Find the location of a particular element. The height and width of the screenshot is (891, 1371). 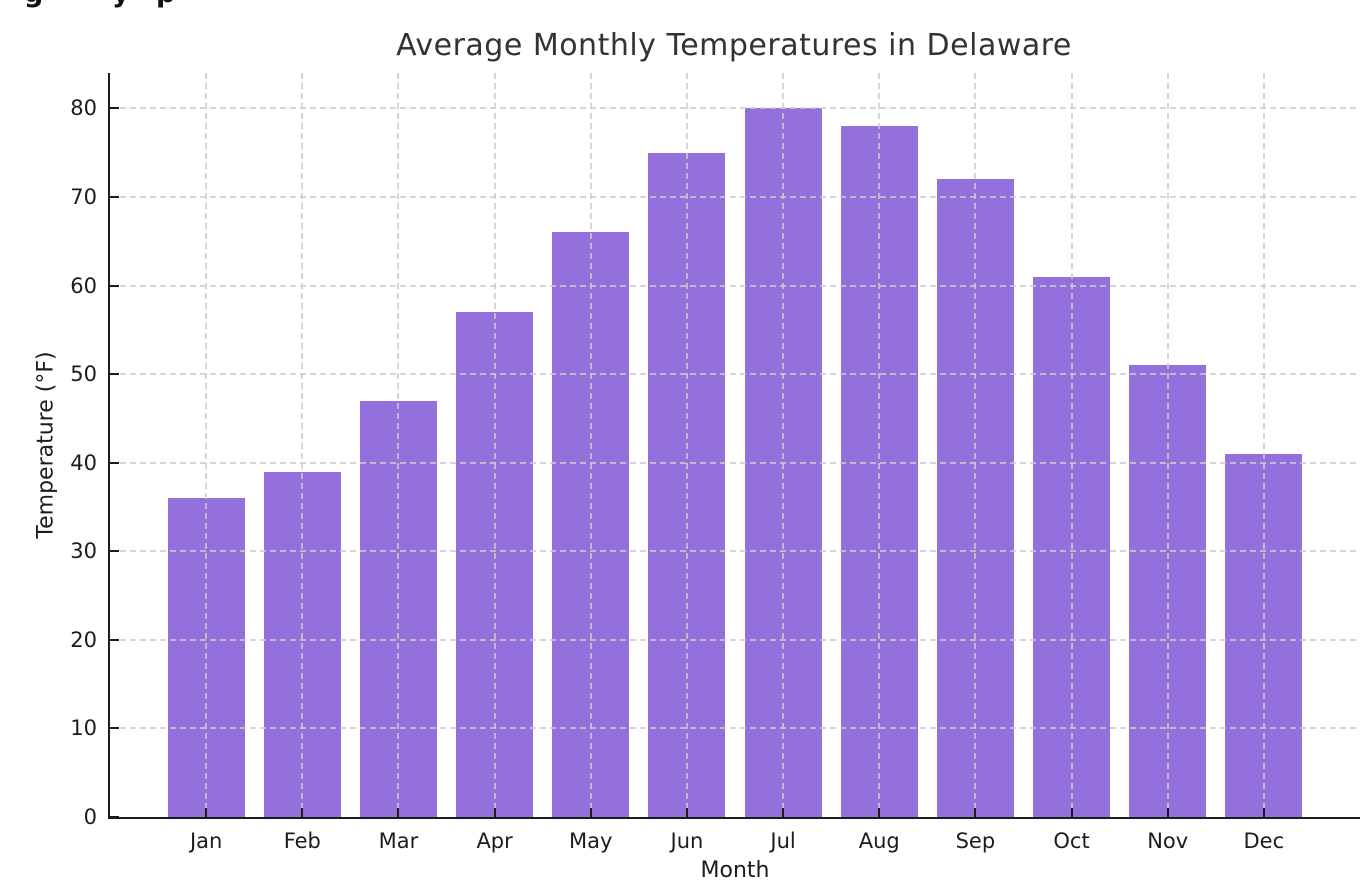

artifact-glyph: p is located at coordinates (165, 4).